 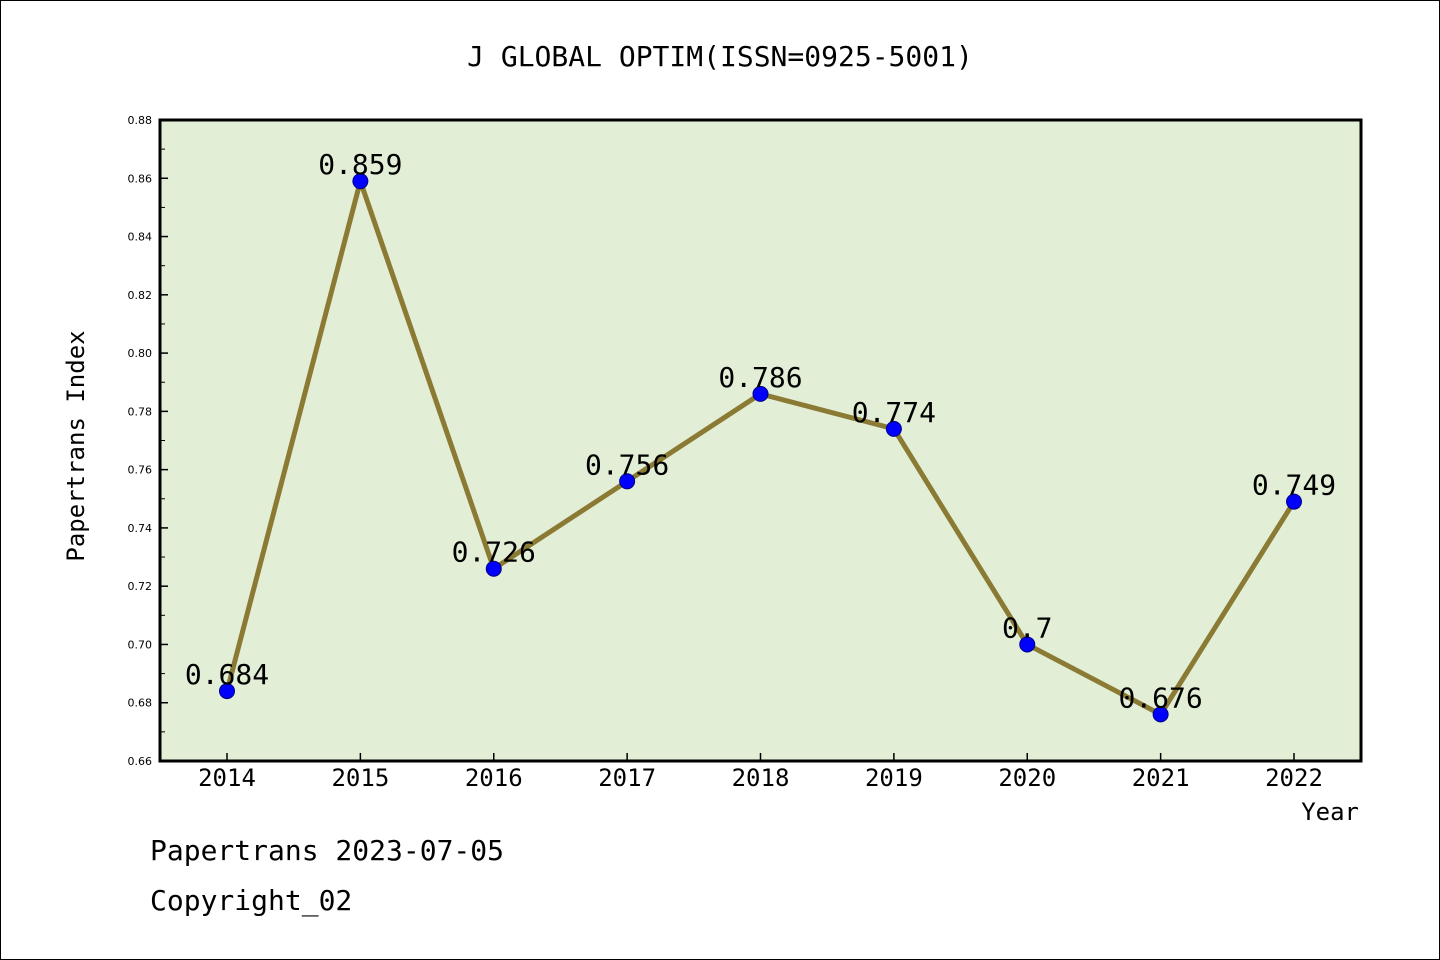 I want to click on footer-copyright: Copyright_02, so click(x=251, y=900).